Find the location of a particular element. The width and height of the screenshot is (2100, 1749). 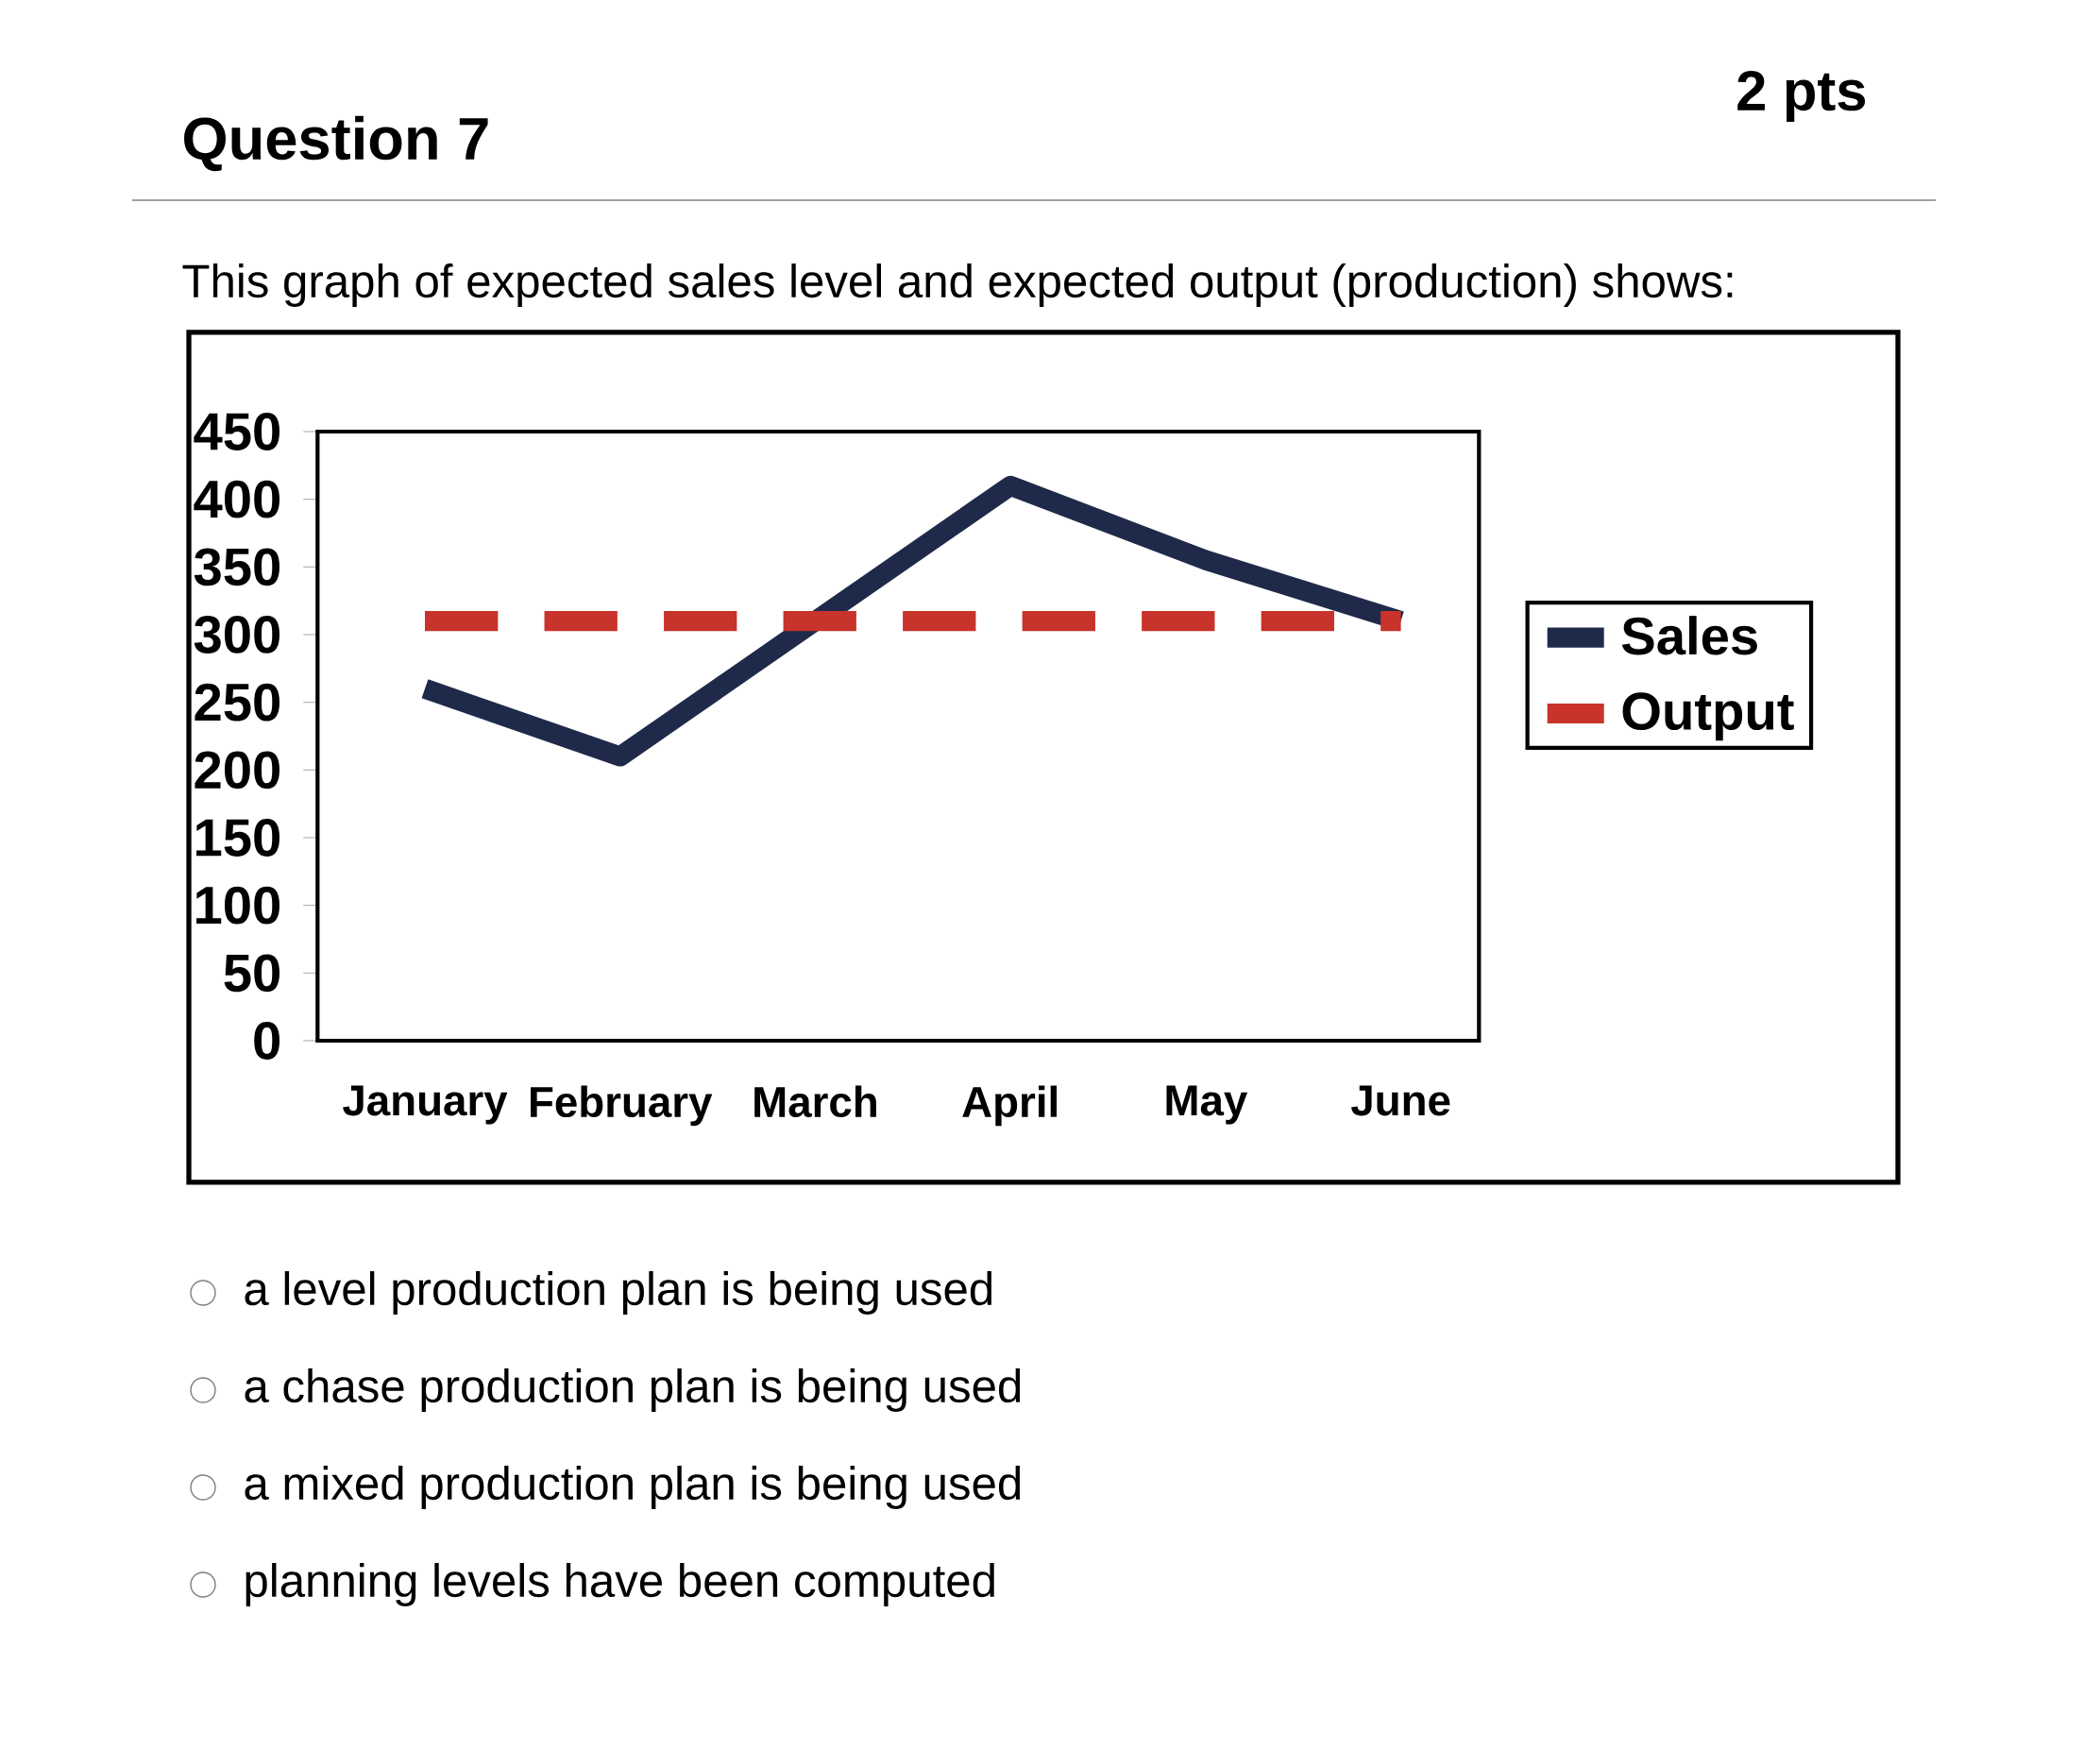

y-tick-label: 300 is located at coordinates (236, 635).